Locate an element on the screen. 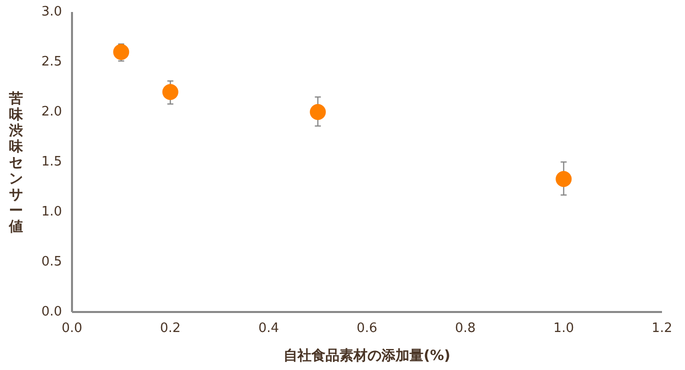 This screenshot has width=685, height=370. x-tick-label: 0.4 is located at coordinates (269, 328).